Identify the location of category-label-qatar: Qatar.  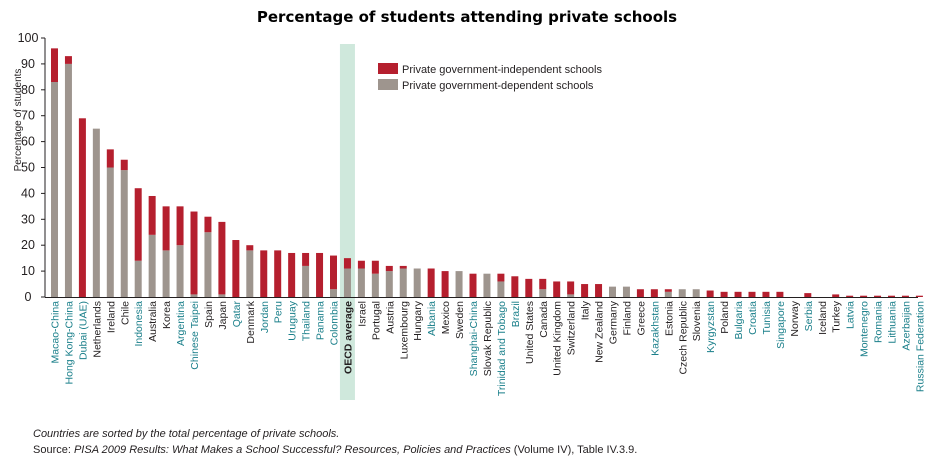
(237, 314).